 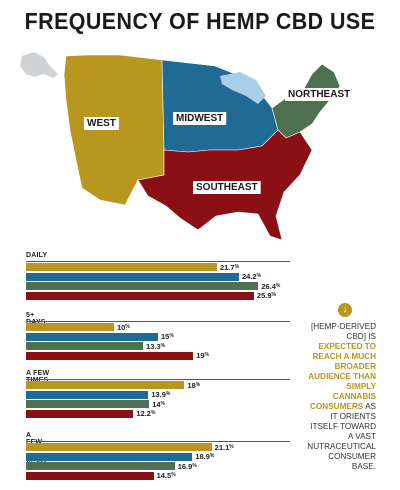 I want to click on bar-value-label: 21.1%, so click(x=224, y=447).